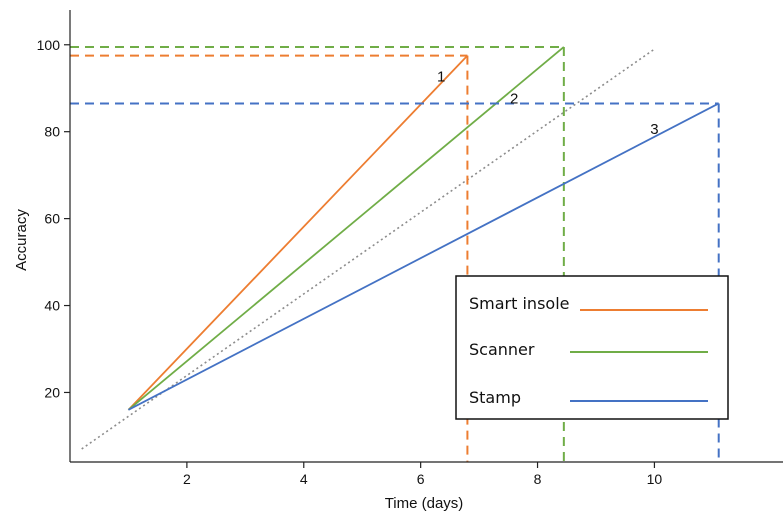 This screenshot has height=515, width=783. Describe the element at coordinates (514, 98) in the screenshot. I see `series-2-number-label: 2` at that location.